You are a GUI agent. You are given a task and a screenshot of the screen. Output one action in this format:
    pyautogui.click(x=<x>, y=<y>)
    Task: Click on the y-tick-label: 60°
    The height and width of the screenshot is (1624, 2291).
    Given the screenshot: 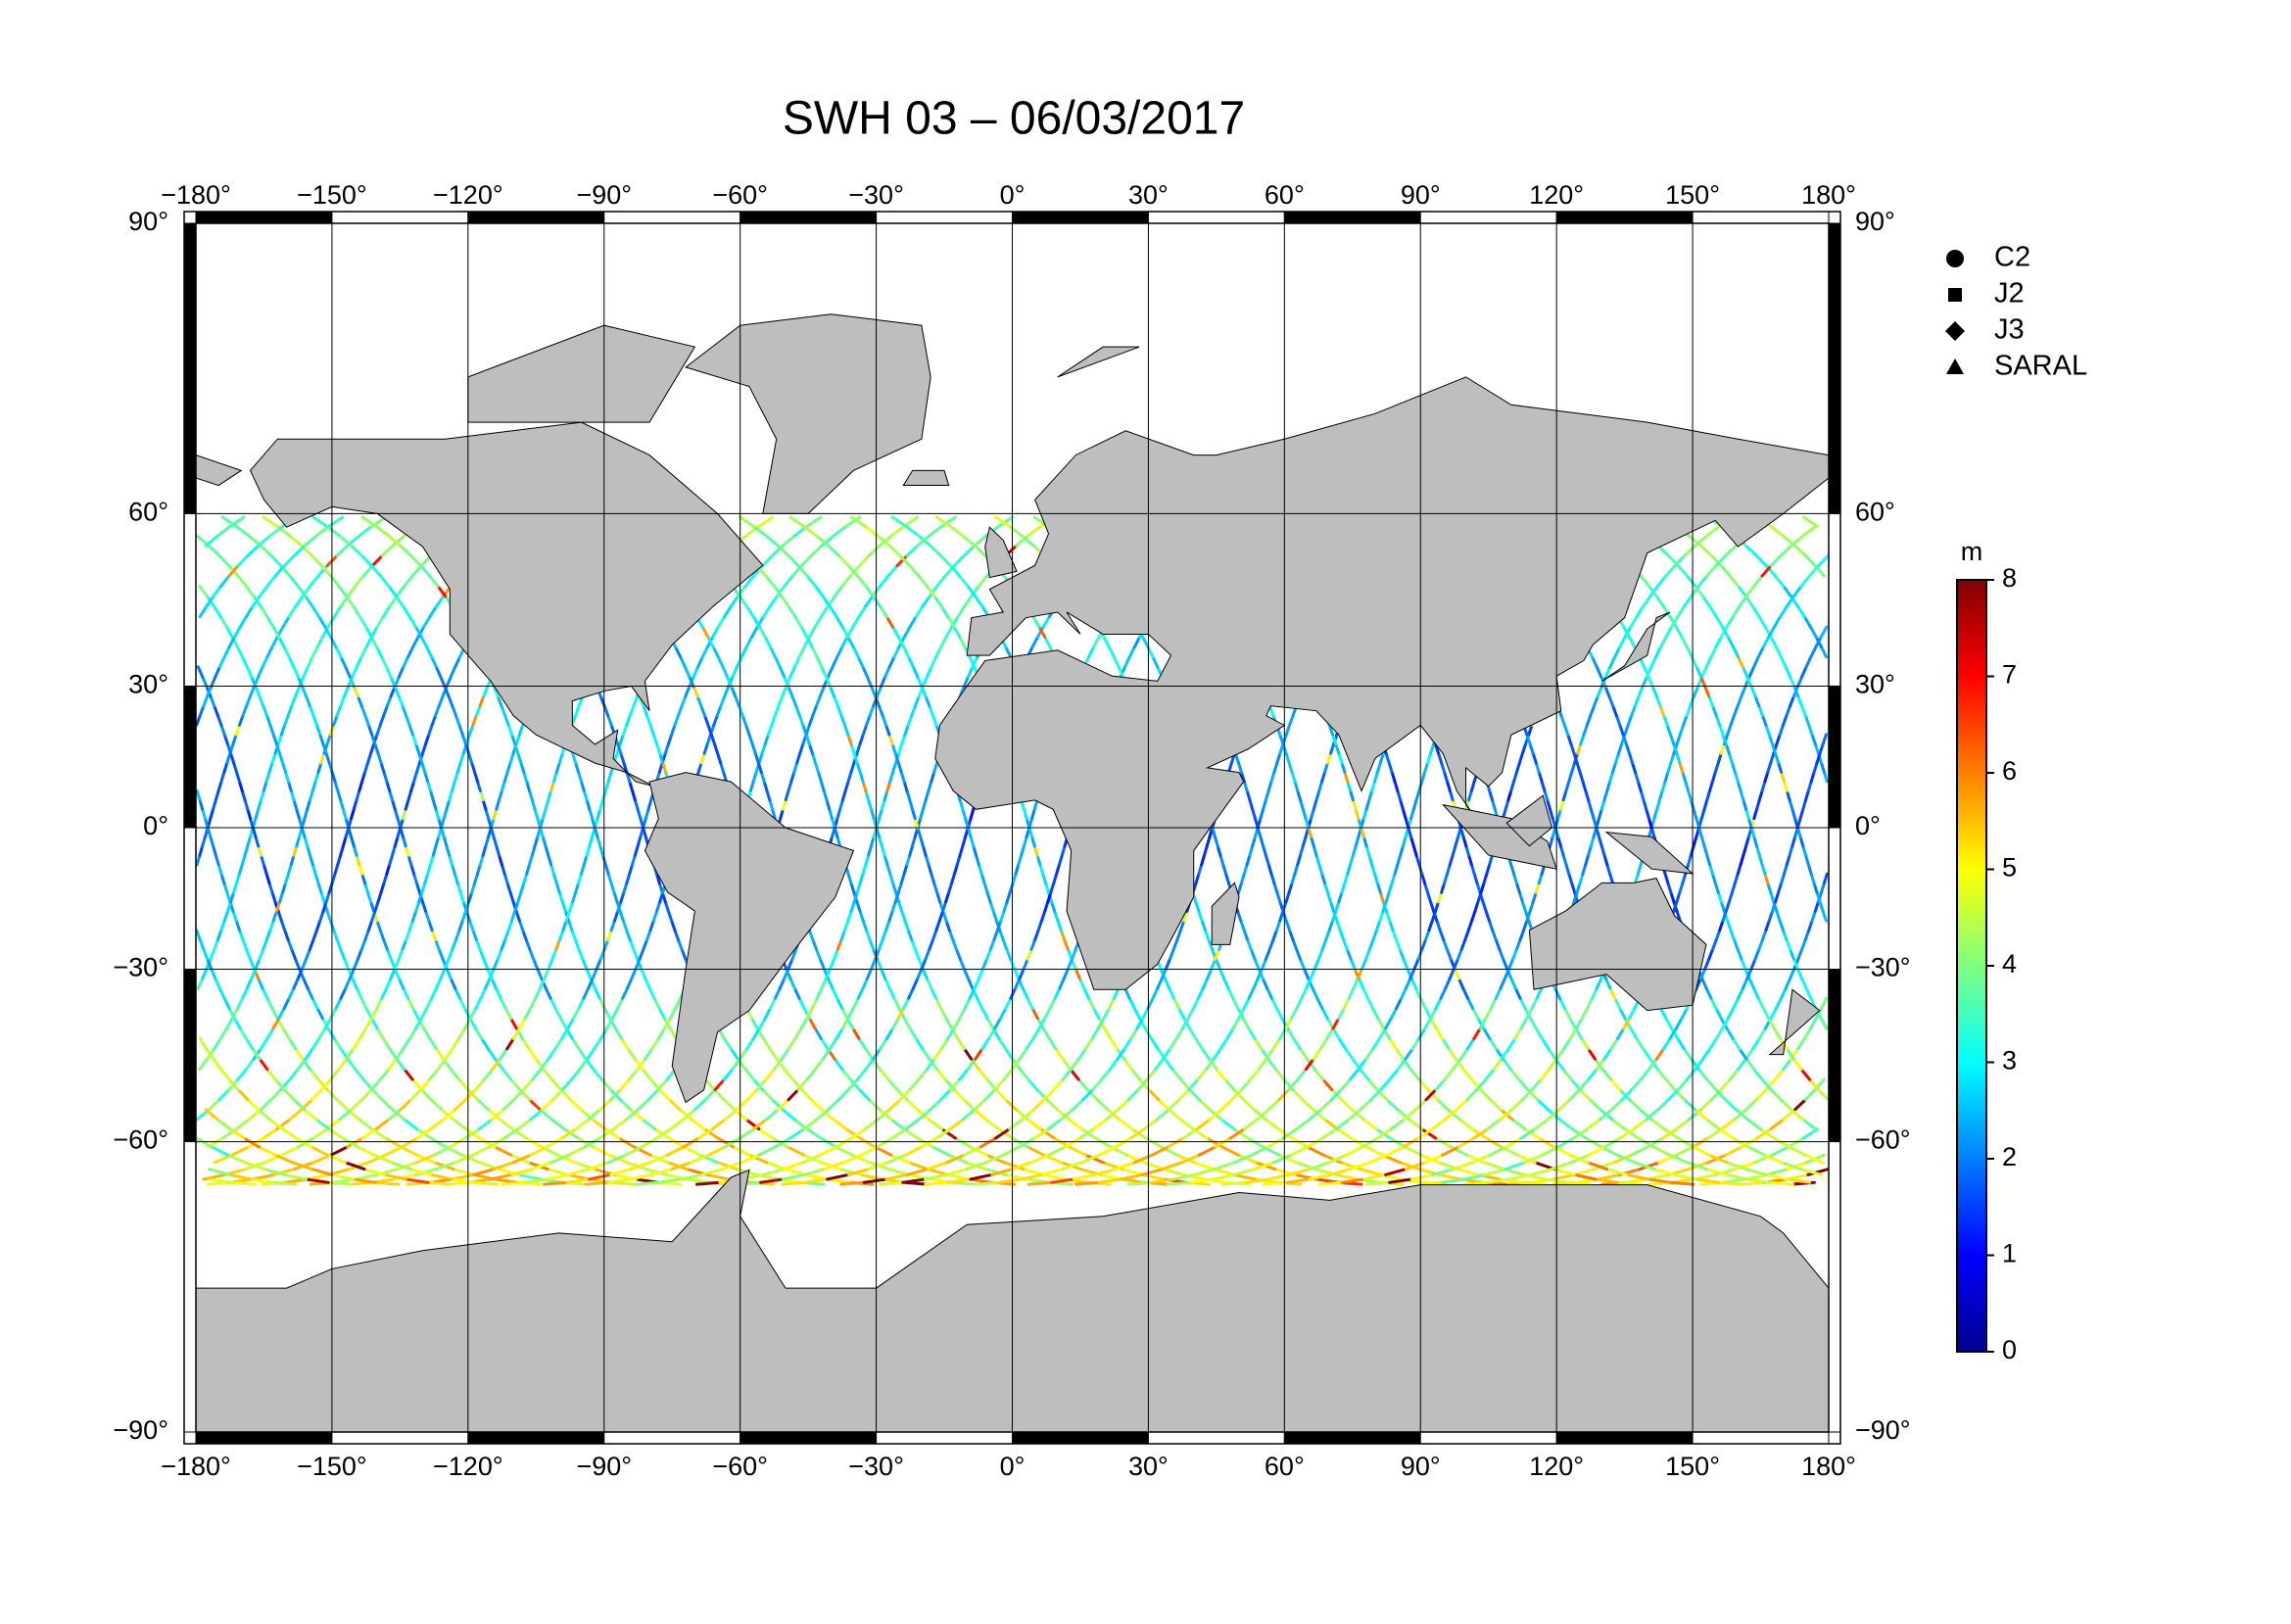 What is the action you would take?
    pyautogui.click(x=148, y=512)
    